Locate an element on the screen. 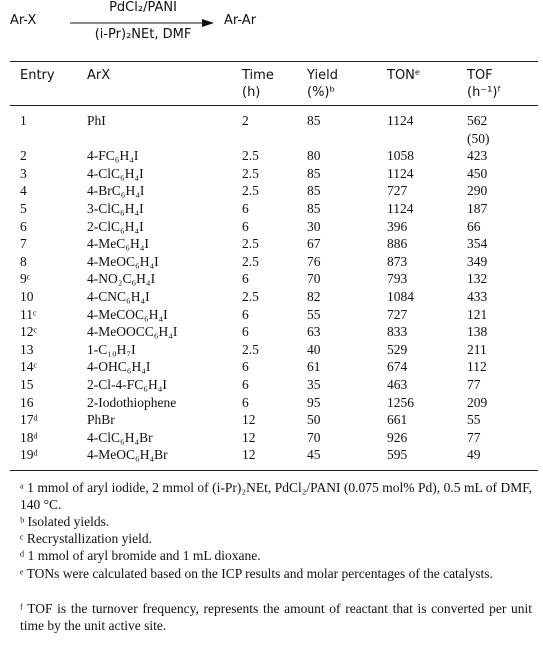 This screenshot has width=543, height=646. table-cell: 1058 is located at coordinates (400, 156).